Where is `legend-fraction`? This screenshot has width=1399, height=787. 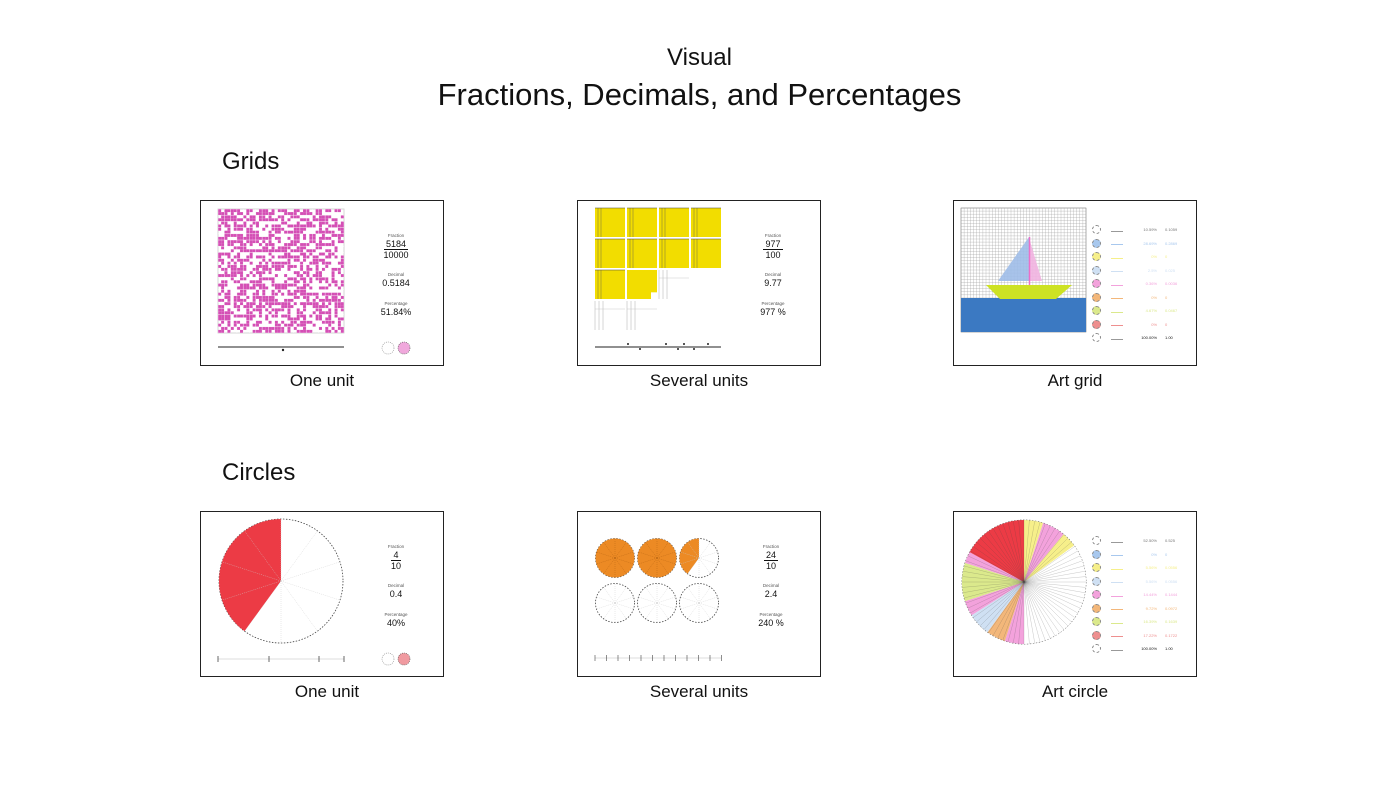 legend-fraction is located at coordinates (1117, 311).